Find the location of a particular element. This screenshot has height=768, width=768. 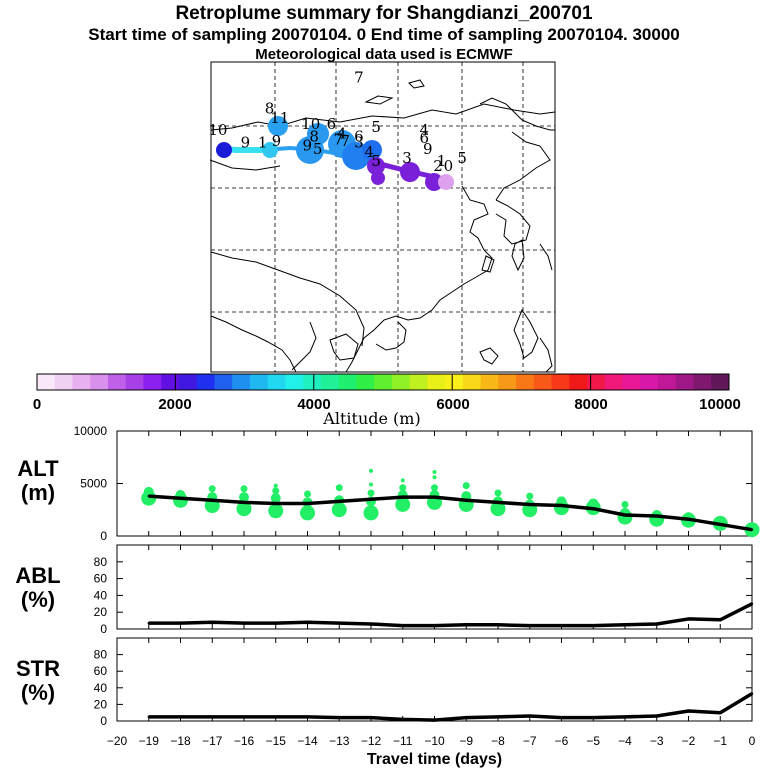

colorbar-tick: 8000 is located at coordinates (590, 404).